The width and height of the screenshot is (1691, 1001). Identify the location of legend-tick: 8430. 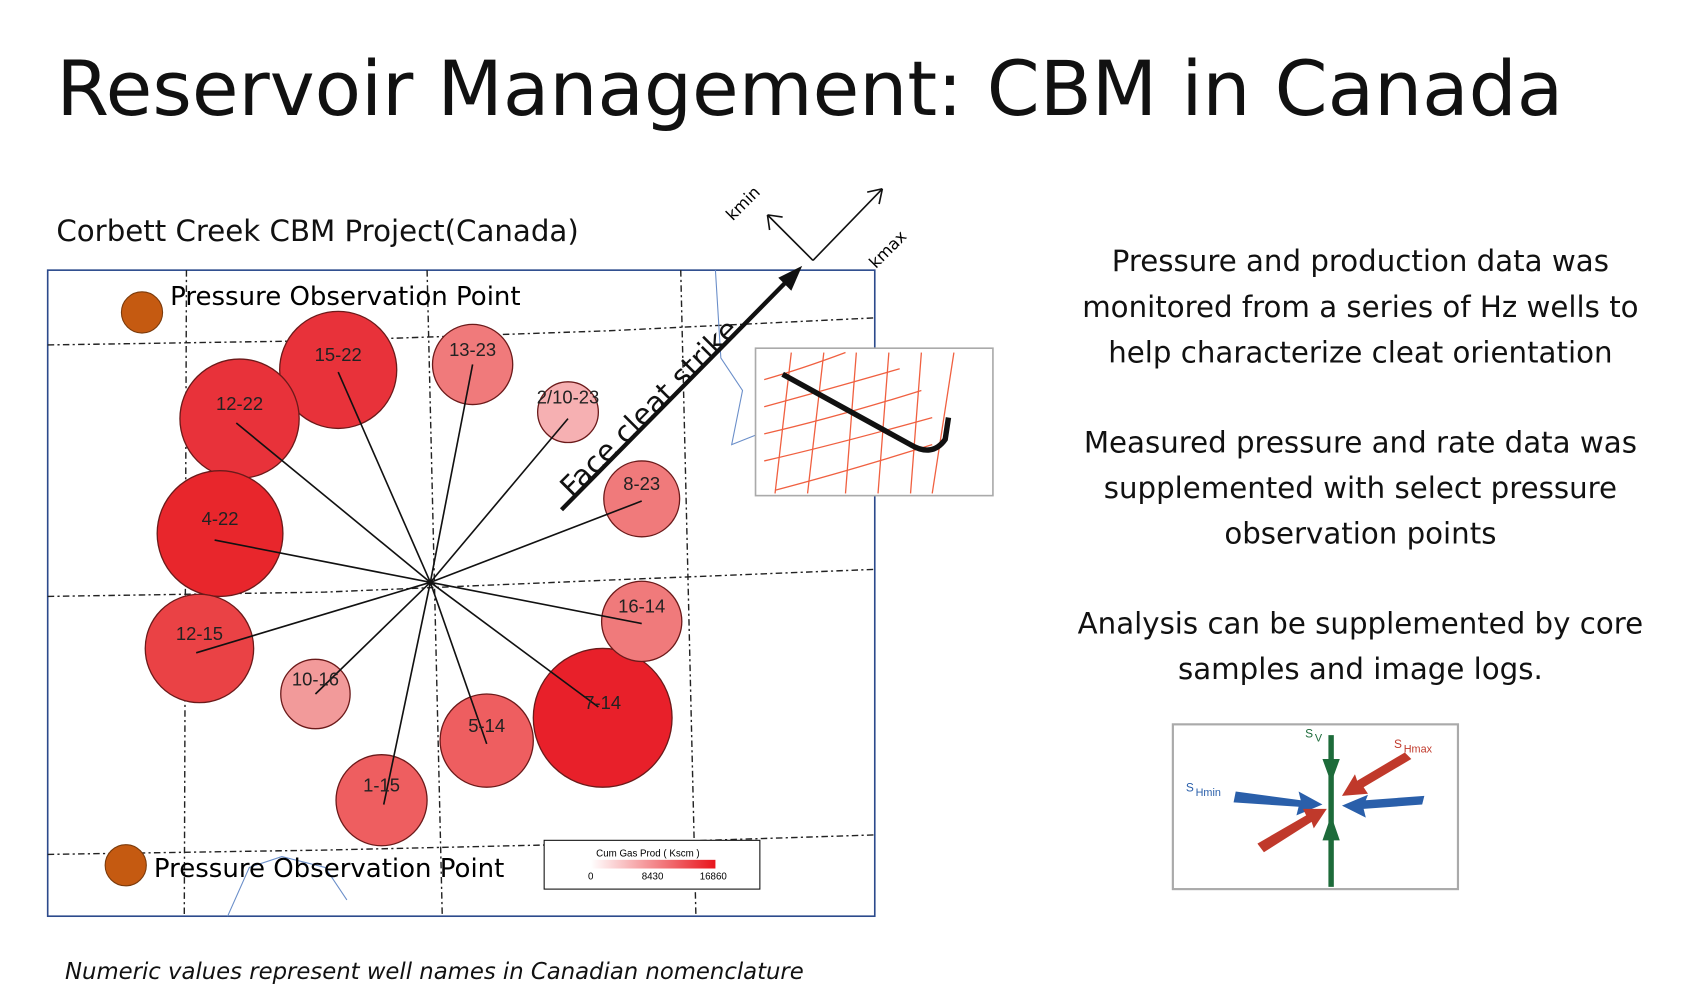
(653, 876).